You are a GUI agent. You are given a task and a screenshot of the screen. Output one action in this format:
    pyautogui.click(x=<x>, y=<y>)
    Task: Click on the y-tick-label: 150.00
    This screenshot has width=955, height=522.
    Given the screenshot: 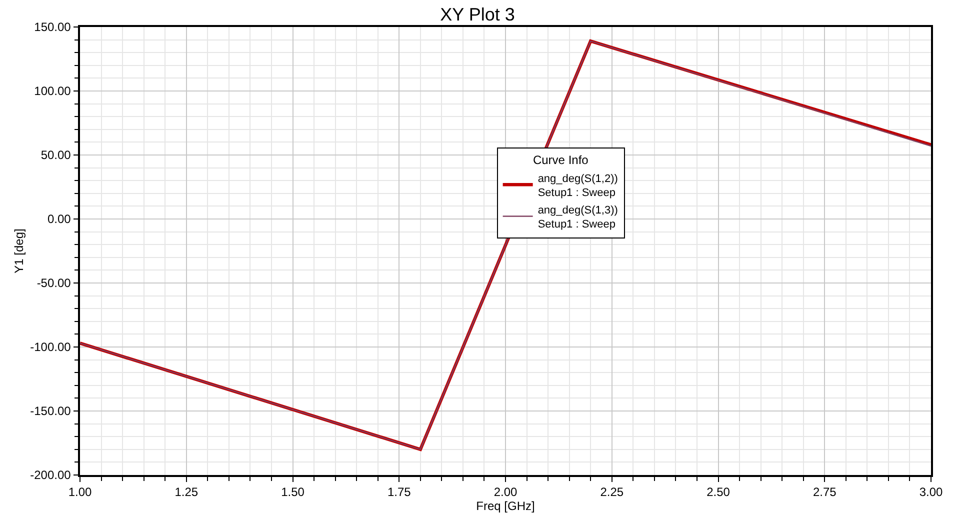 What is the action you would take?
    pyautogui.click(x=53, y=27)
    